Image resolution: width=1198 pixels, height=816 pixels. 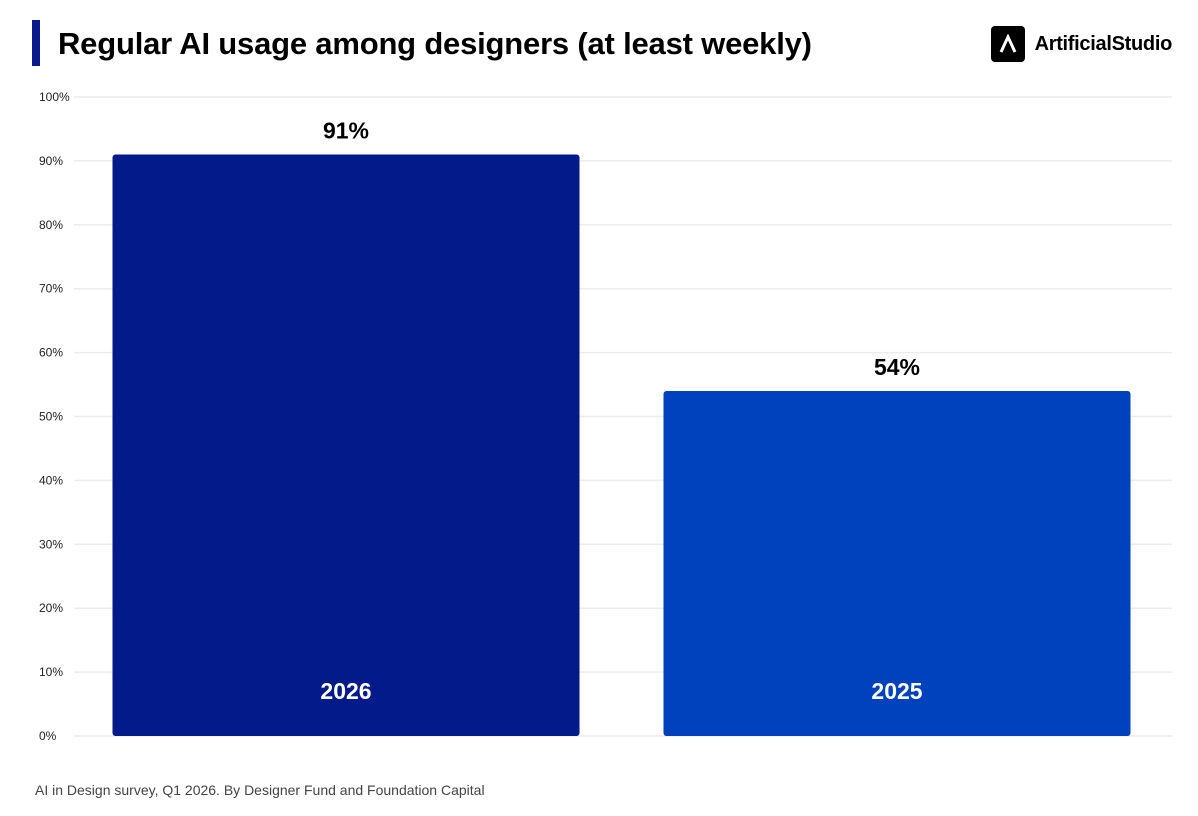 What do you see at coordinates (36, 43) in the screenshot?
I see `title-accent-bar` at bounding box center [36, 43].